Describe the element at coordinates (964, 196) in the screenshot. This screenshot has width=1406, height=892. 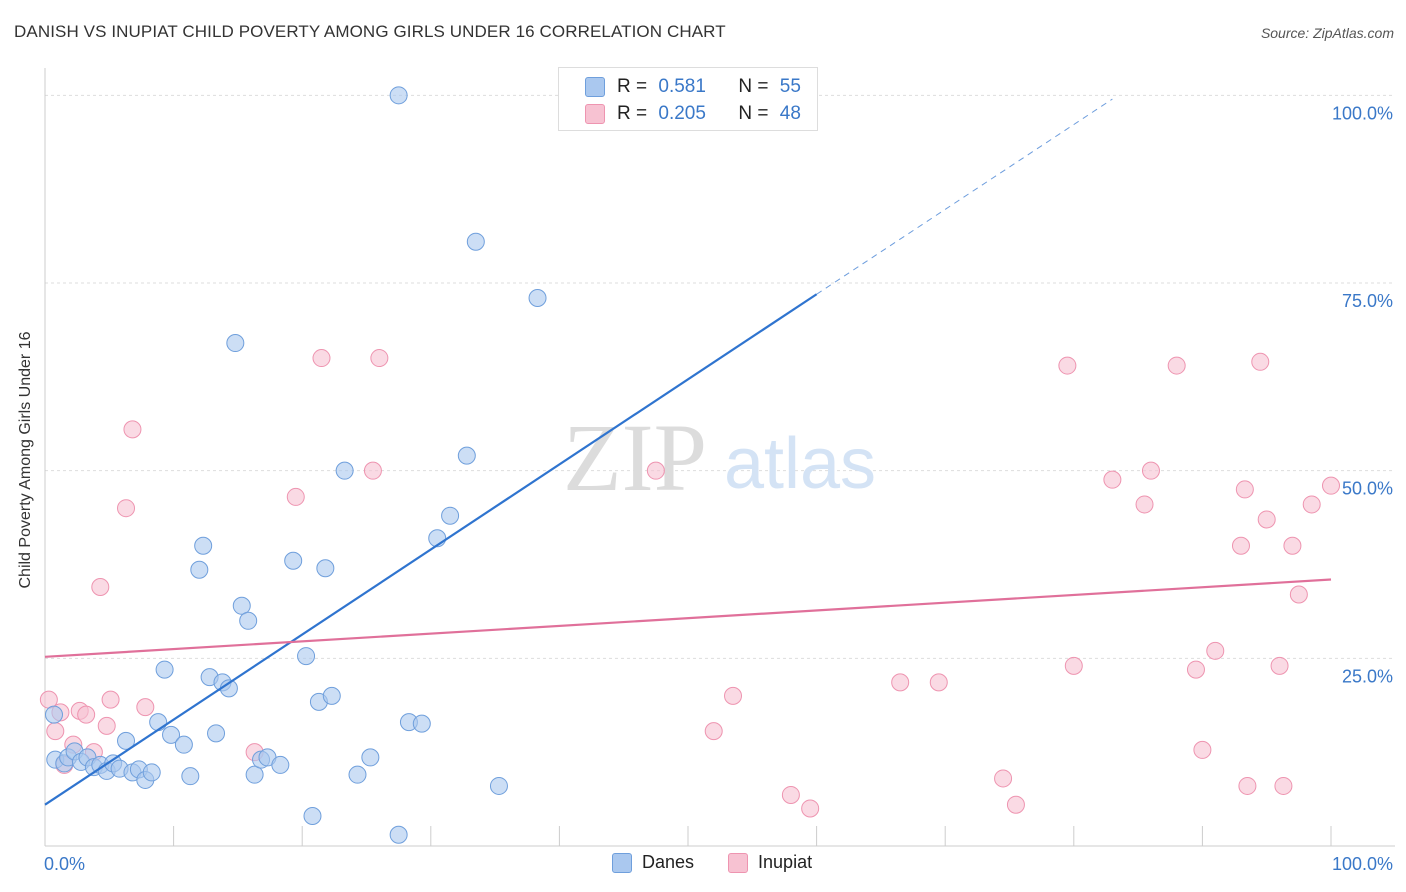
I see `danes-trend-extension` at that location.